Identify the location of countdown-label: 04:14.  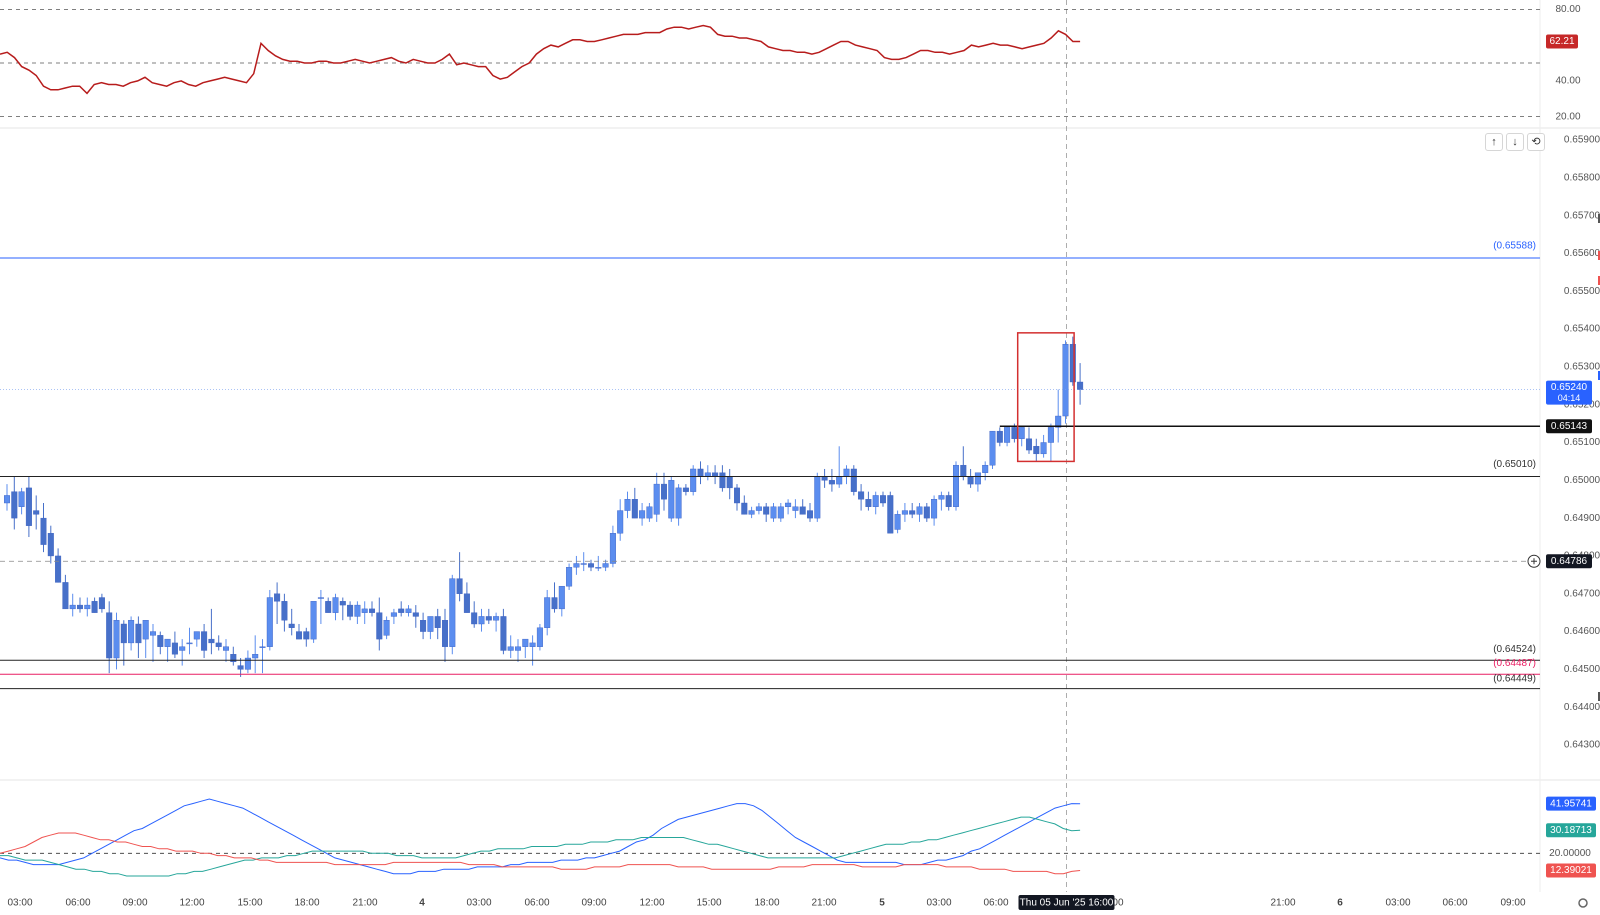
(1569, 398).